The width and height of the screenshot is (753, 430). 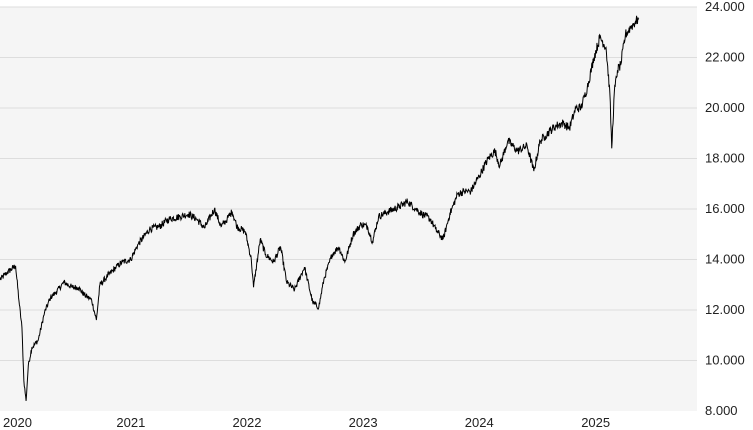 What do you see at coordinates (247, 422) in the screenshot?
I see `x-tick-label: 2022` at bounding box center [247, 422].